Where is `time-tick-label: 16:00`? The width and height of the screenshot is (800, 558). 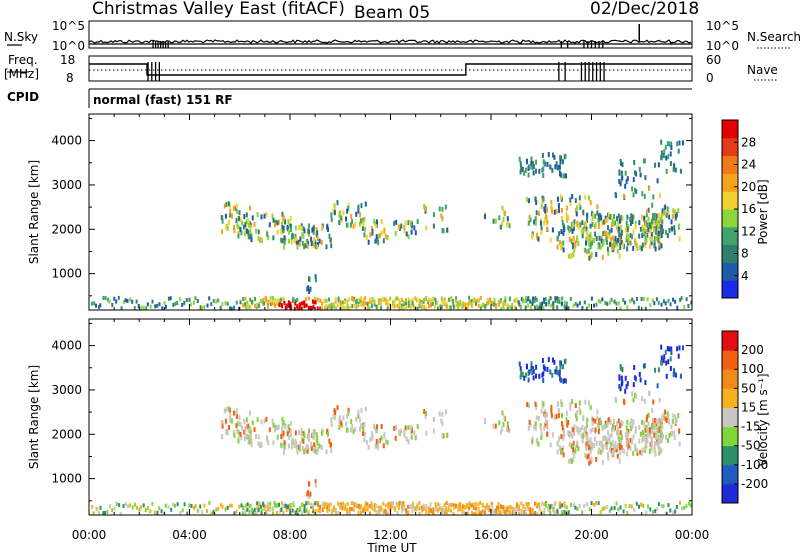
time-tick-label: 16:00 is located at coordinates (491, 535).